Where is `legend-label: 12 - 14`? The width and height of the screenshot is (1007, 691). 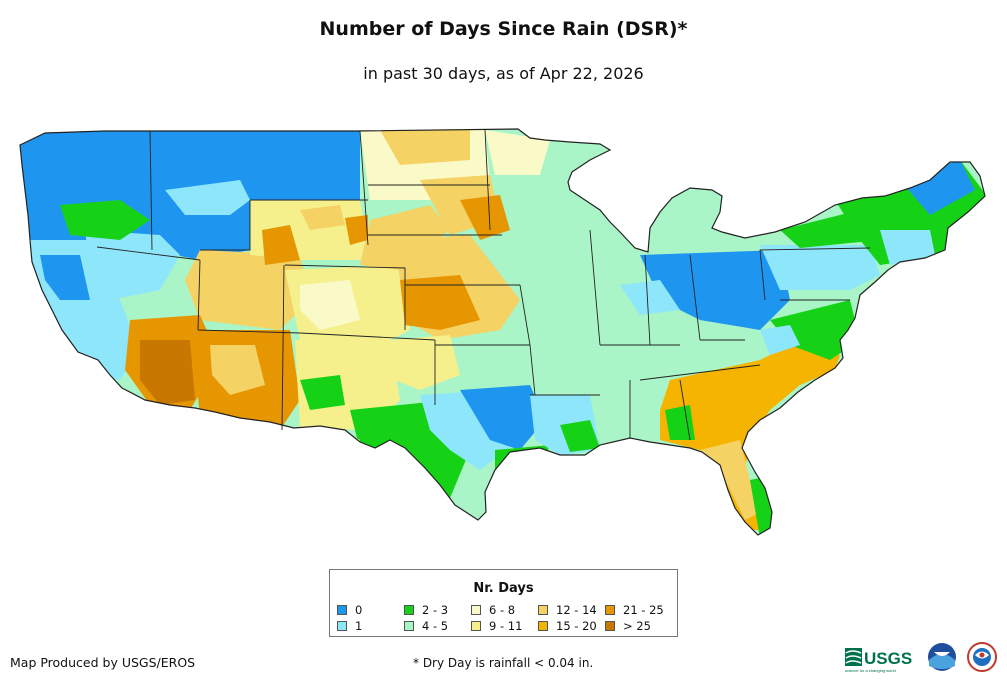
legend-label: 12 - 14 is located at coordinates (576, 610).